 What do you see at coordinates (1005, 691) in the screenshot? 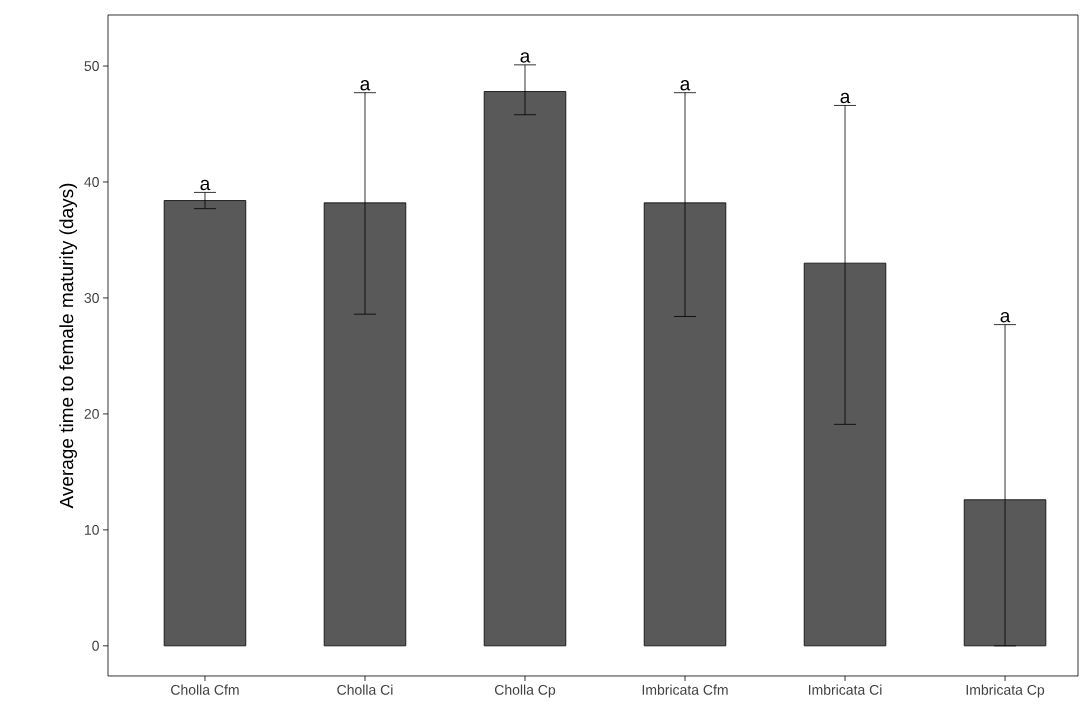
I see `x-tick-label: Imbricata Cp` at bounding box center [1005, 691].